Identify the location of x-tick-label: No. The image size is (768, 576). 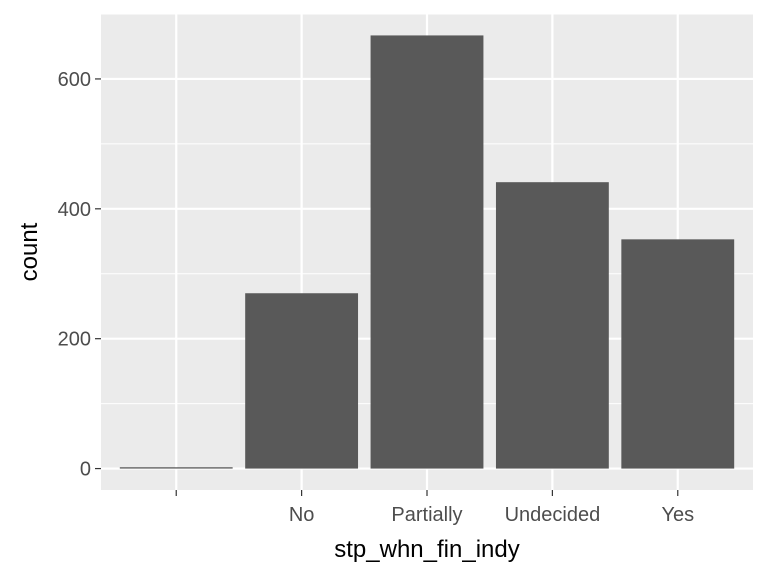
(302, 515).